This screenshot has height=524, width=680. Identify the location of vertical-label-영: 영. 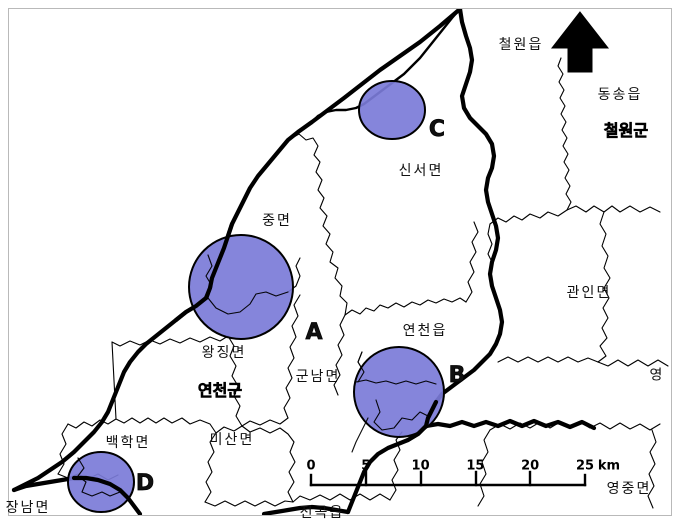
(655, 375).